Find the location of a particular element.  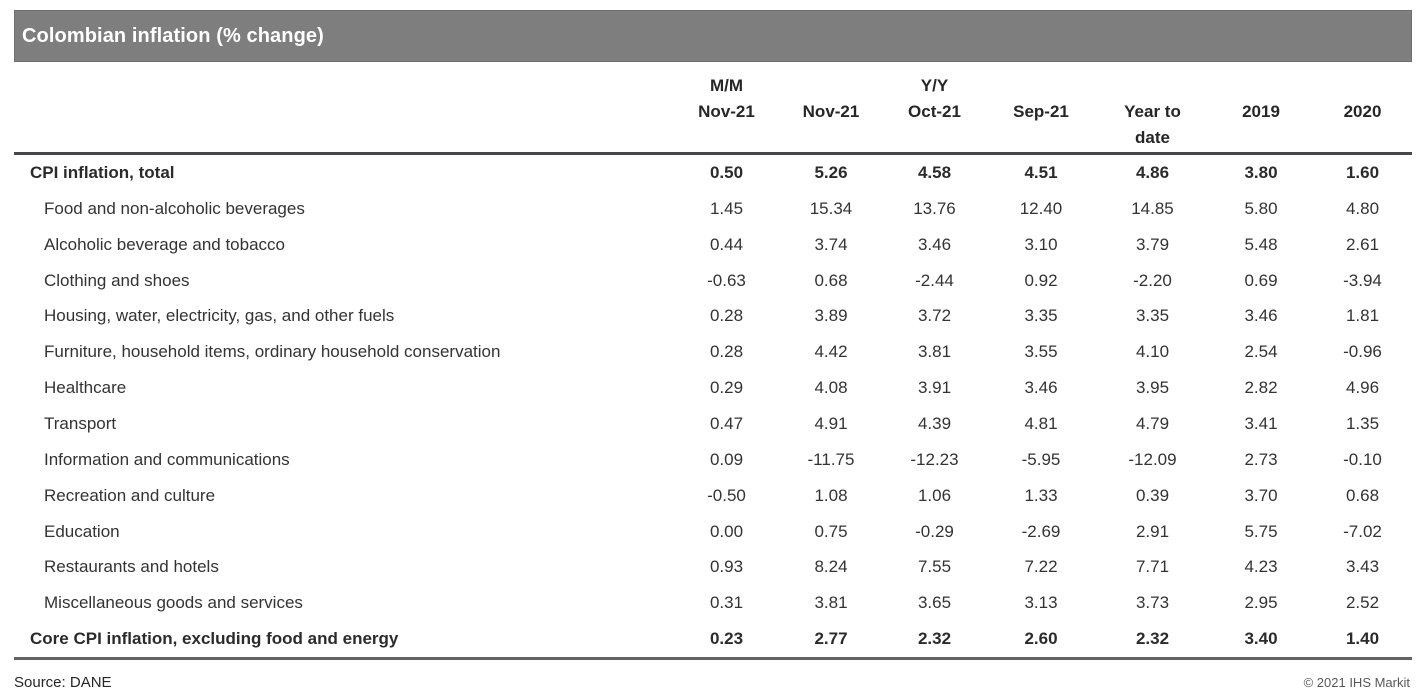

value-cell: 2.54 is located at coordinates (1261, 352).